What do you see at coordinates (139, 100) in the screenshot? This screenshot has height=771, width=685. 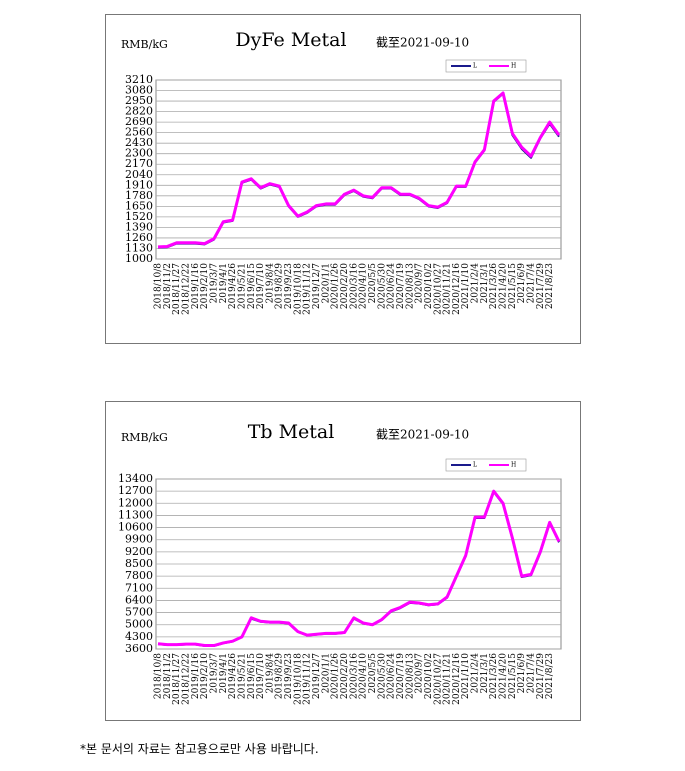 I see `y-tick-label: 2950` at bounding box center [139, 100].